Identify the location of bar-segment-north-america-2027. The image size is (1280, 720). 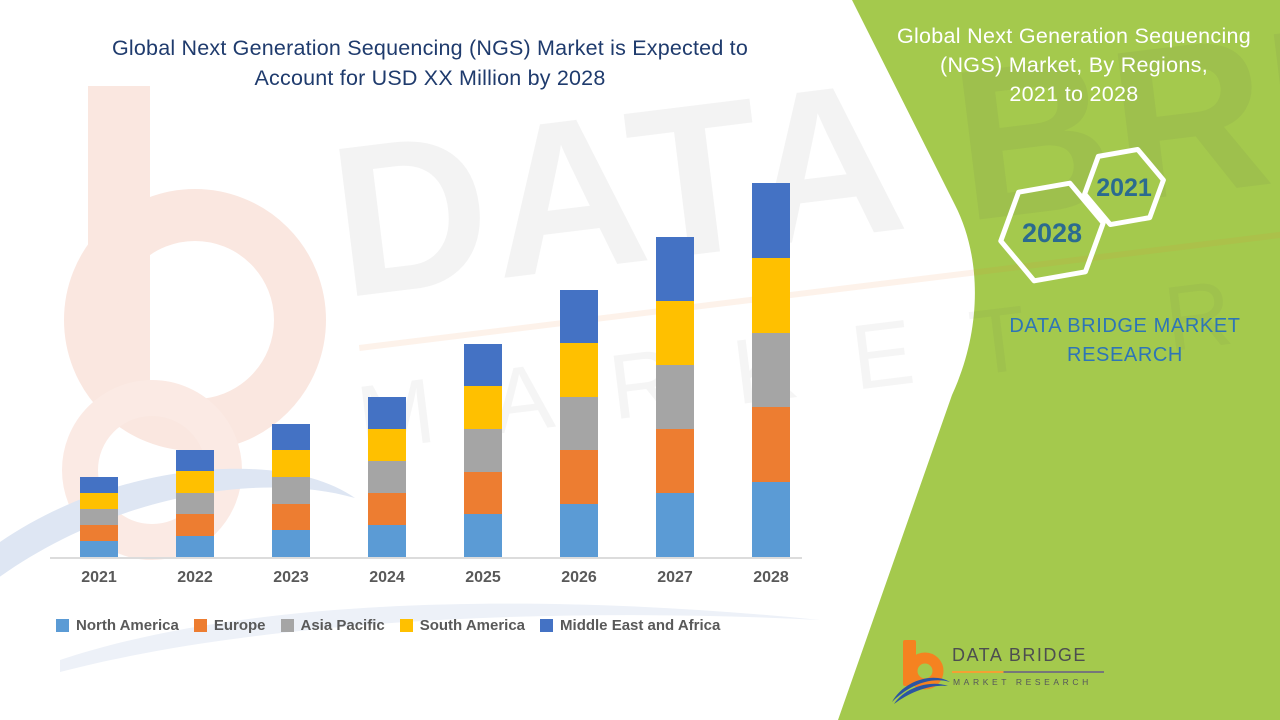
(675, 524).